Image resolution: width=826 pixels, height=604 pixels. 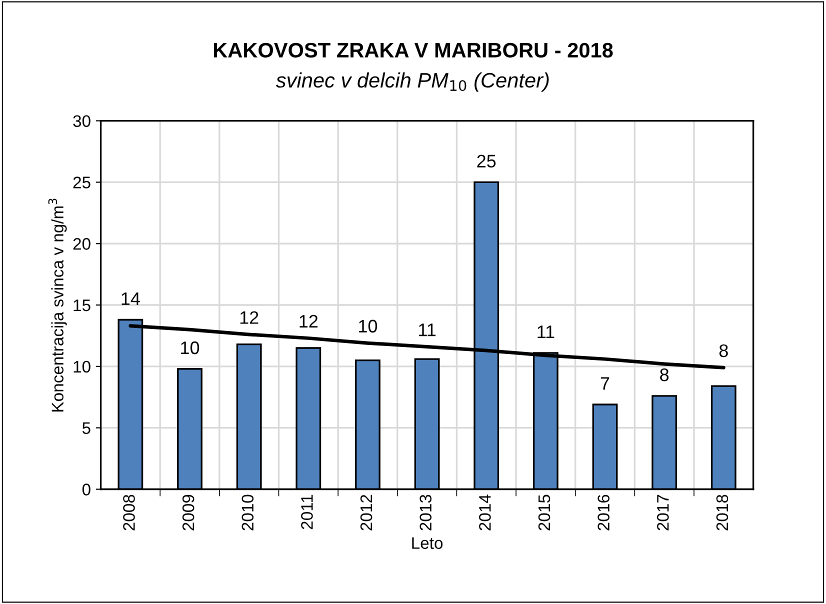 I want to click on x-tick-label: 2009, so click(x=188, y=512).